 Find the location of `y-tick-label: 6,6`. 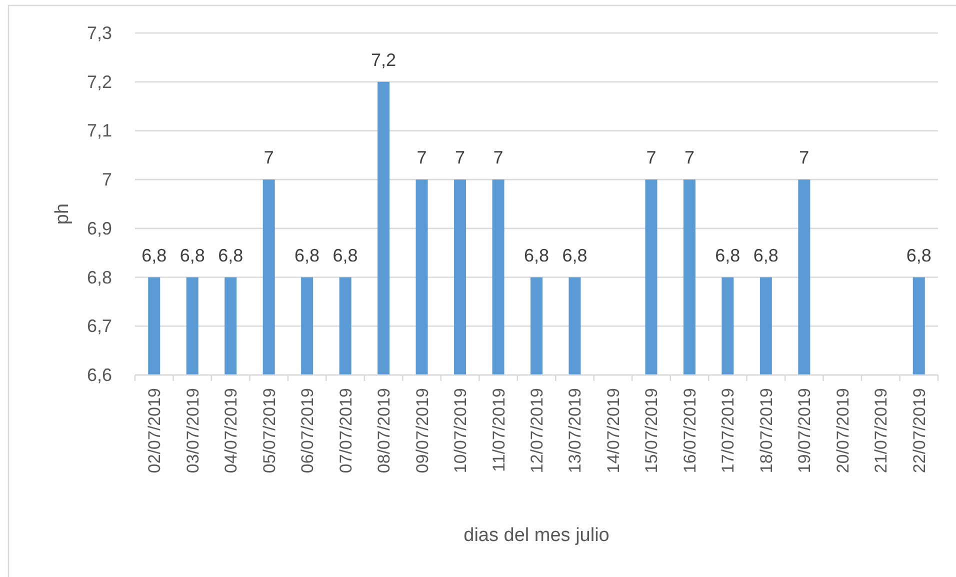

y-tick-label: 6,6 is located at coordinates (99, 375).